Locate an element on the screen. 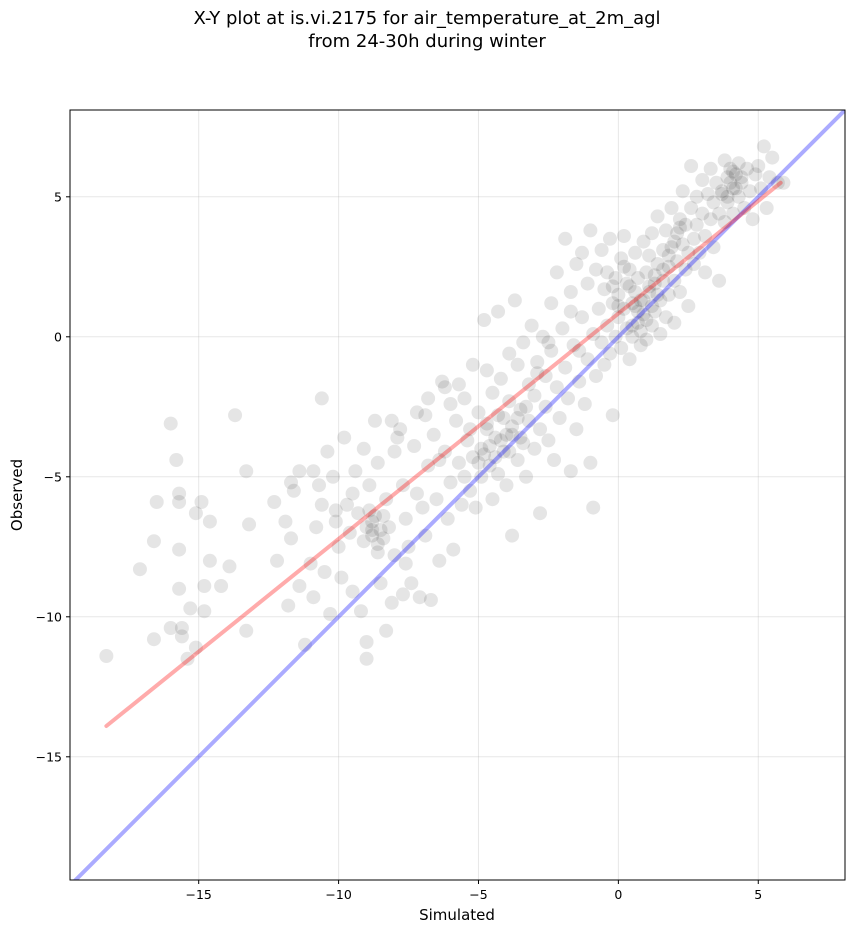  x-tick-label: 0 is located at coordinates (618, 894).